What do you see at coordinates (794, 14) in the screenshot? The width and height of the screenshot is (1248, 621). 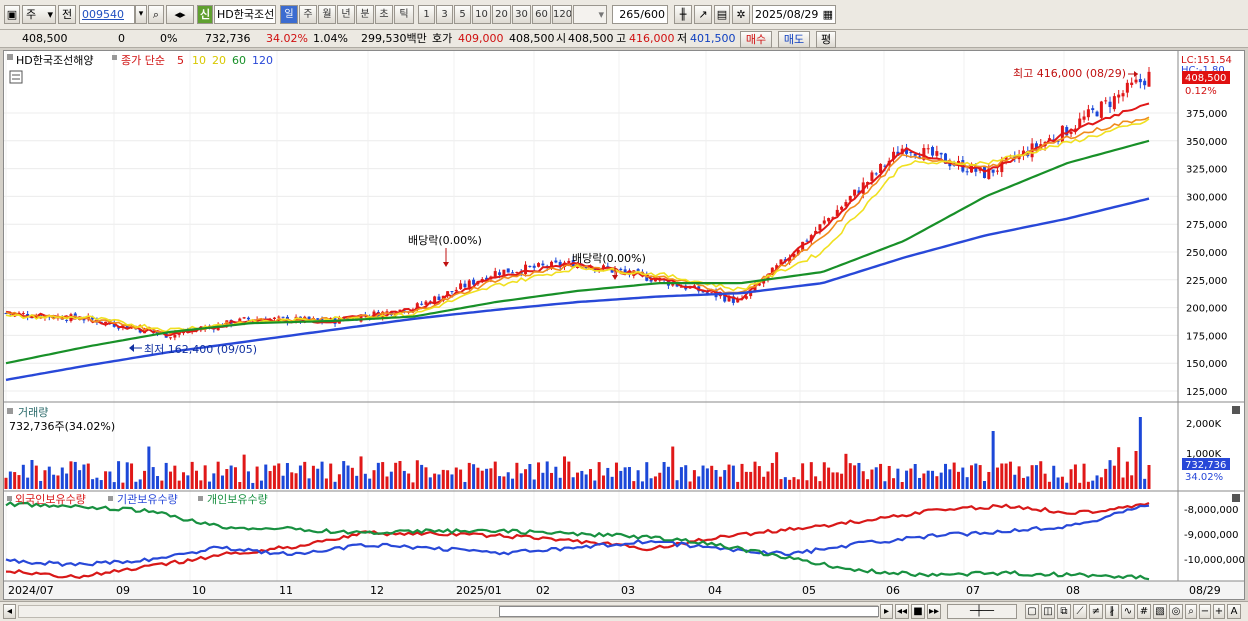 I see `date-input: 2025/08/29 ▦` at bounding box center [794, 14].